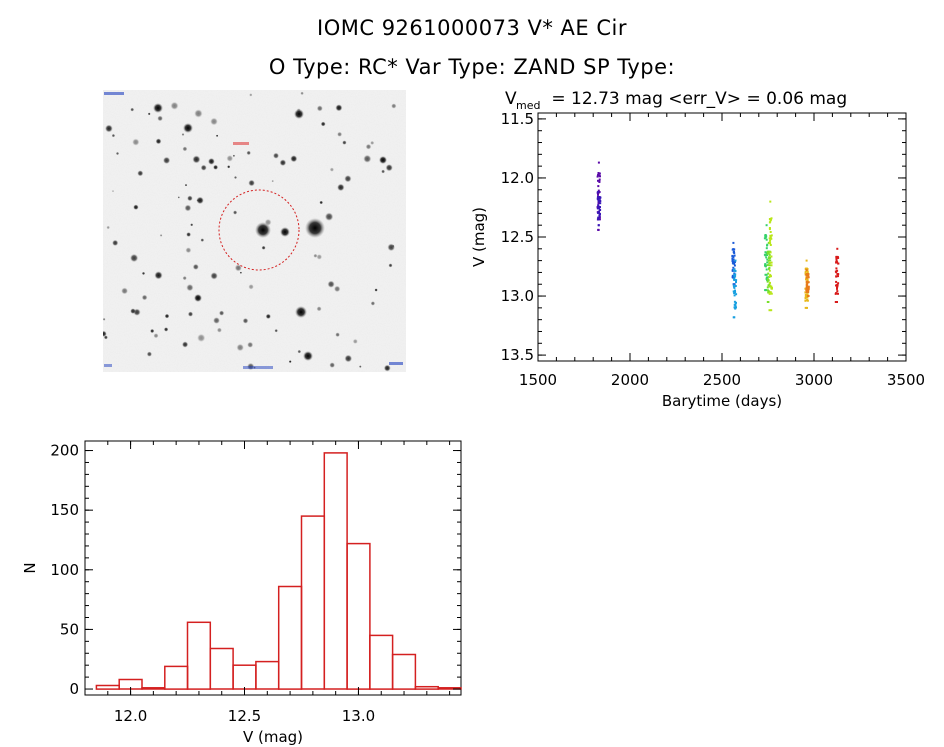 The height and width of the screenshot is (747, 944). I want to click on lc-xtick-label: 3000, so click(814, 380).